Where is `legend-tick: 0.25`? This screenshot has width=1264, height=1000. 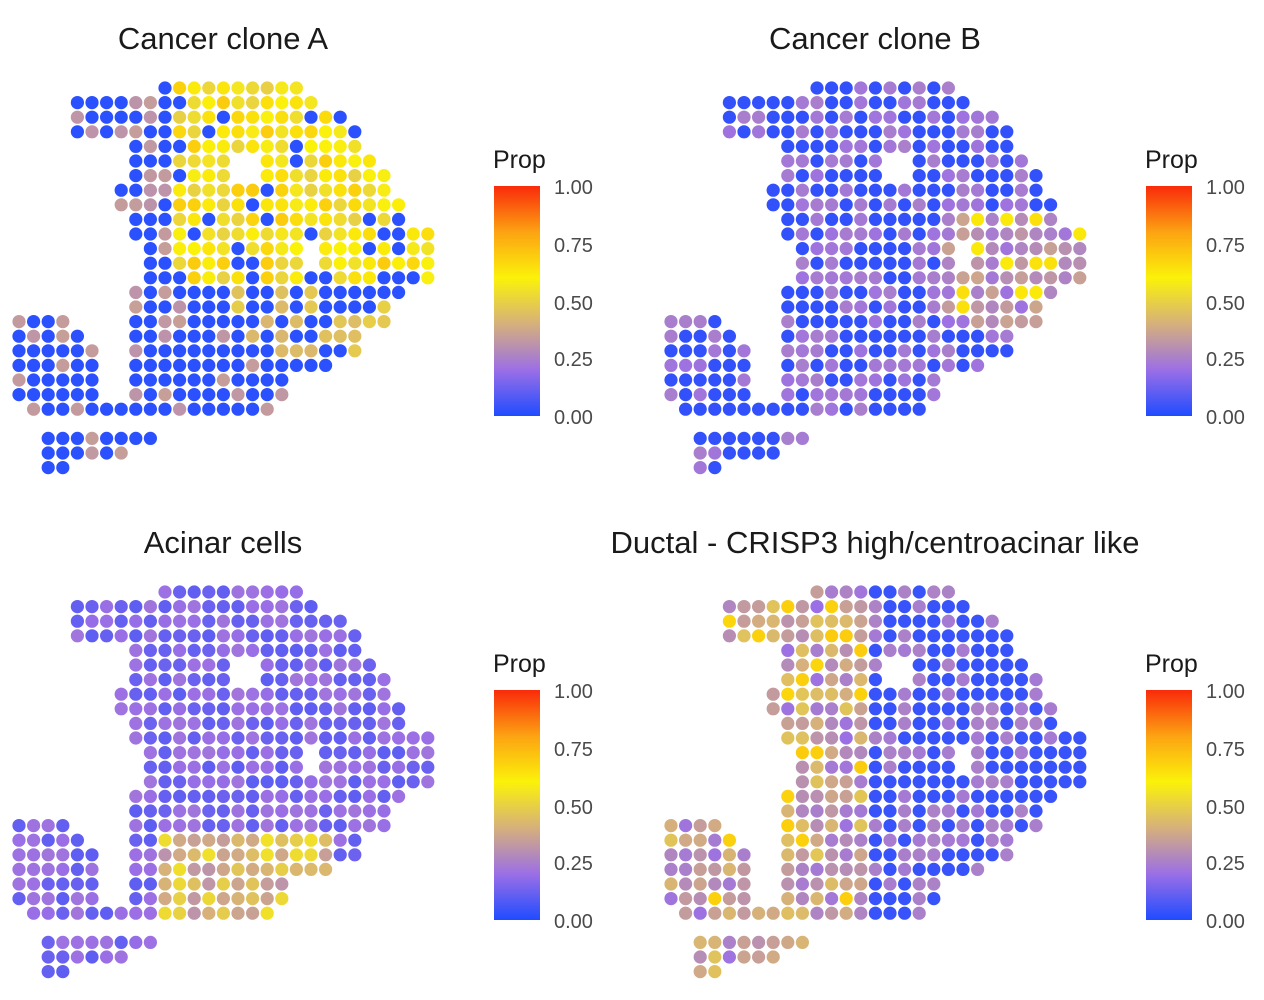
legend-tick: 0.25 is located at coordinates (1225, 864).